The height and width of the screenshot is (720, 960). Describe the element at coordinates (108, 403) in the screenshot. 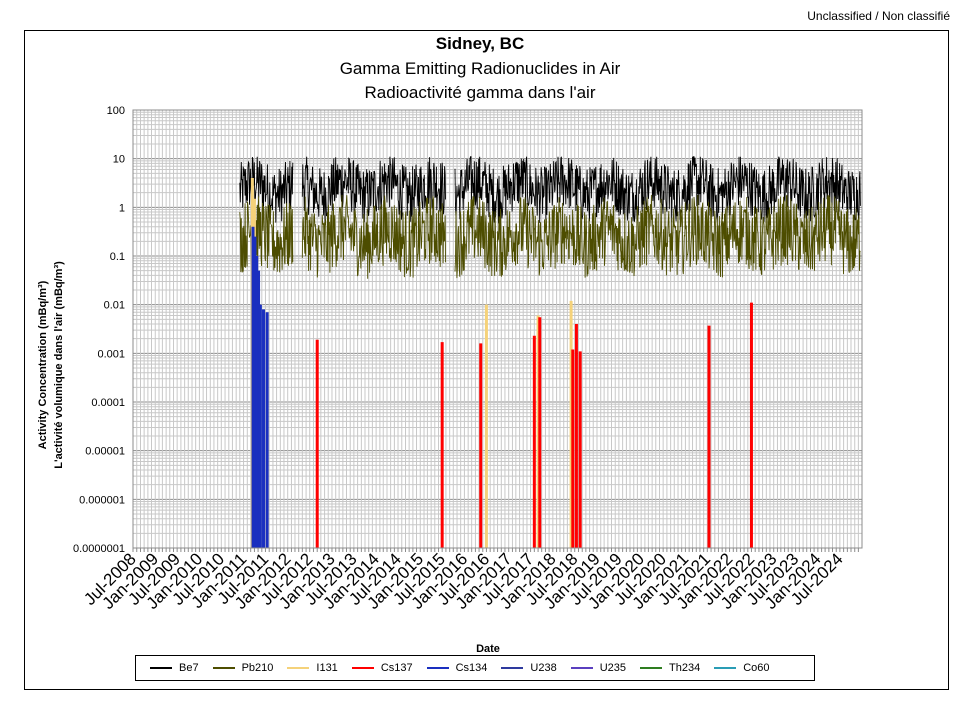

I see `y-tick-label: 0.0001` at that location.